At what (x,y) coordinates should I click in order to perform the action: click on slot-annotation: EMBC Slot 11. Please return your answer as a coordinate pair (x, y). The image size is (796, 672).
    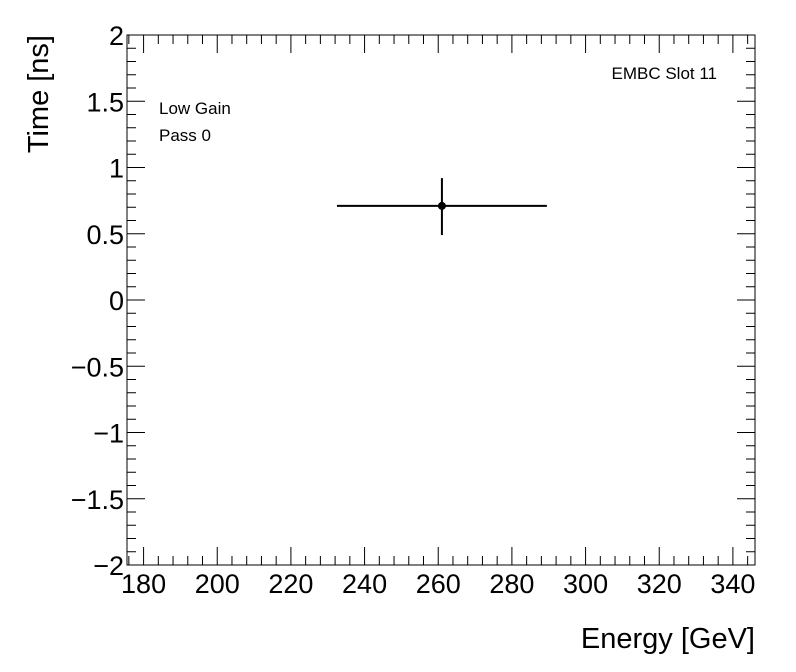
    Looking at the image, I should click on (664, 73).